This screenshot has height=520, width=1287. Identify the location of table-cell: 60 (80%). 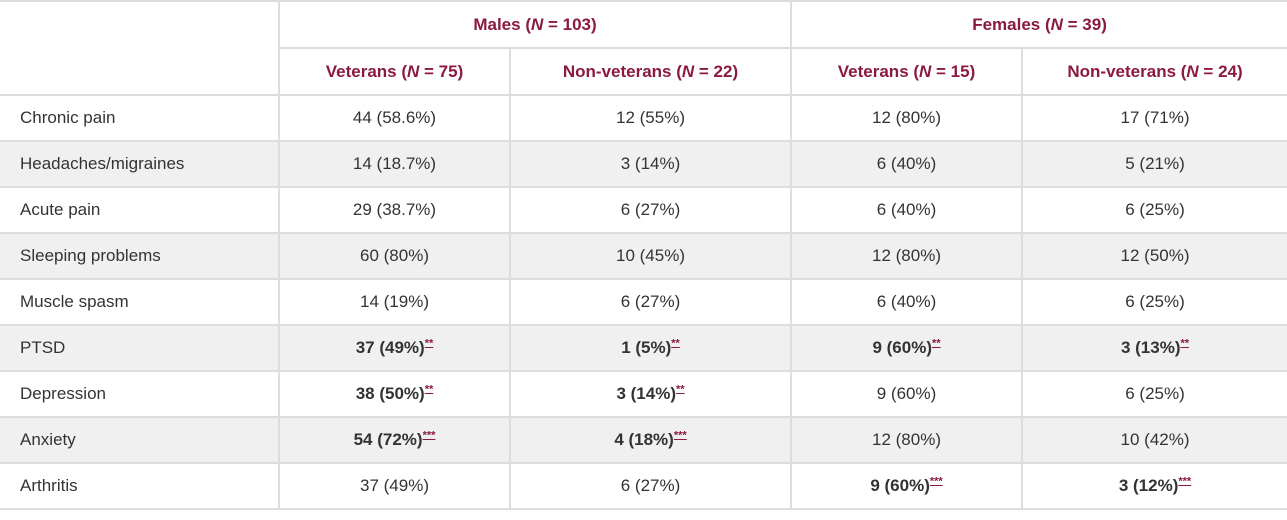
(394, 256).